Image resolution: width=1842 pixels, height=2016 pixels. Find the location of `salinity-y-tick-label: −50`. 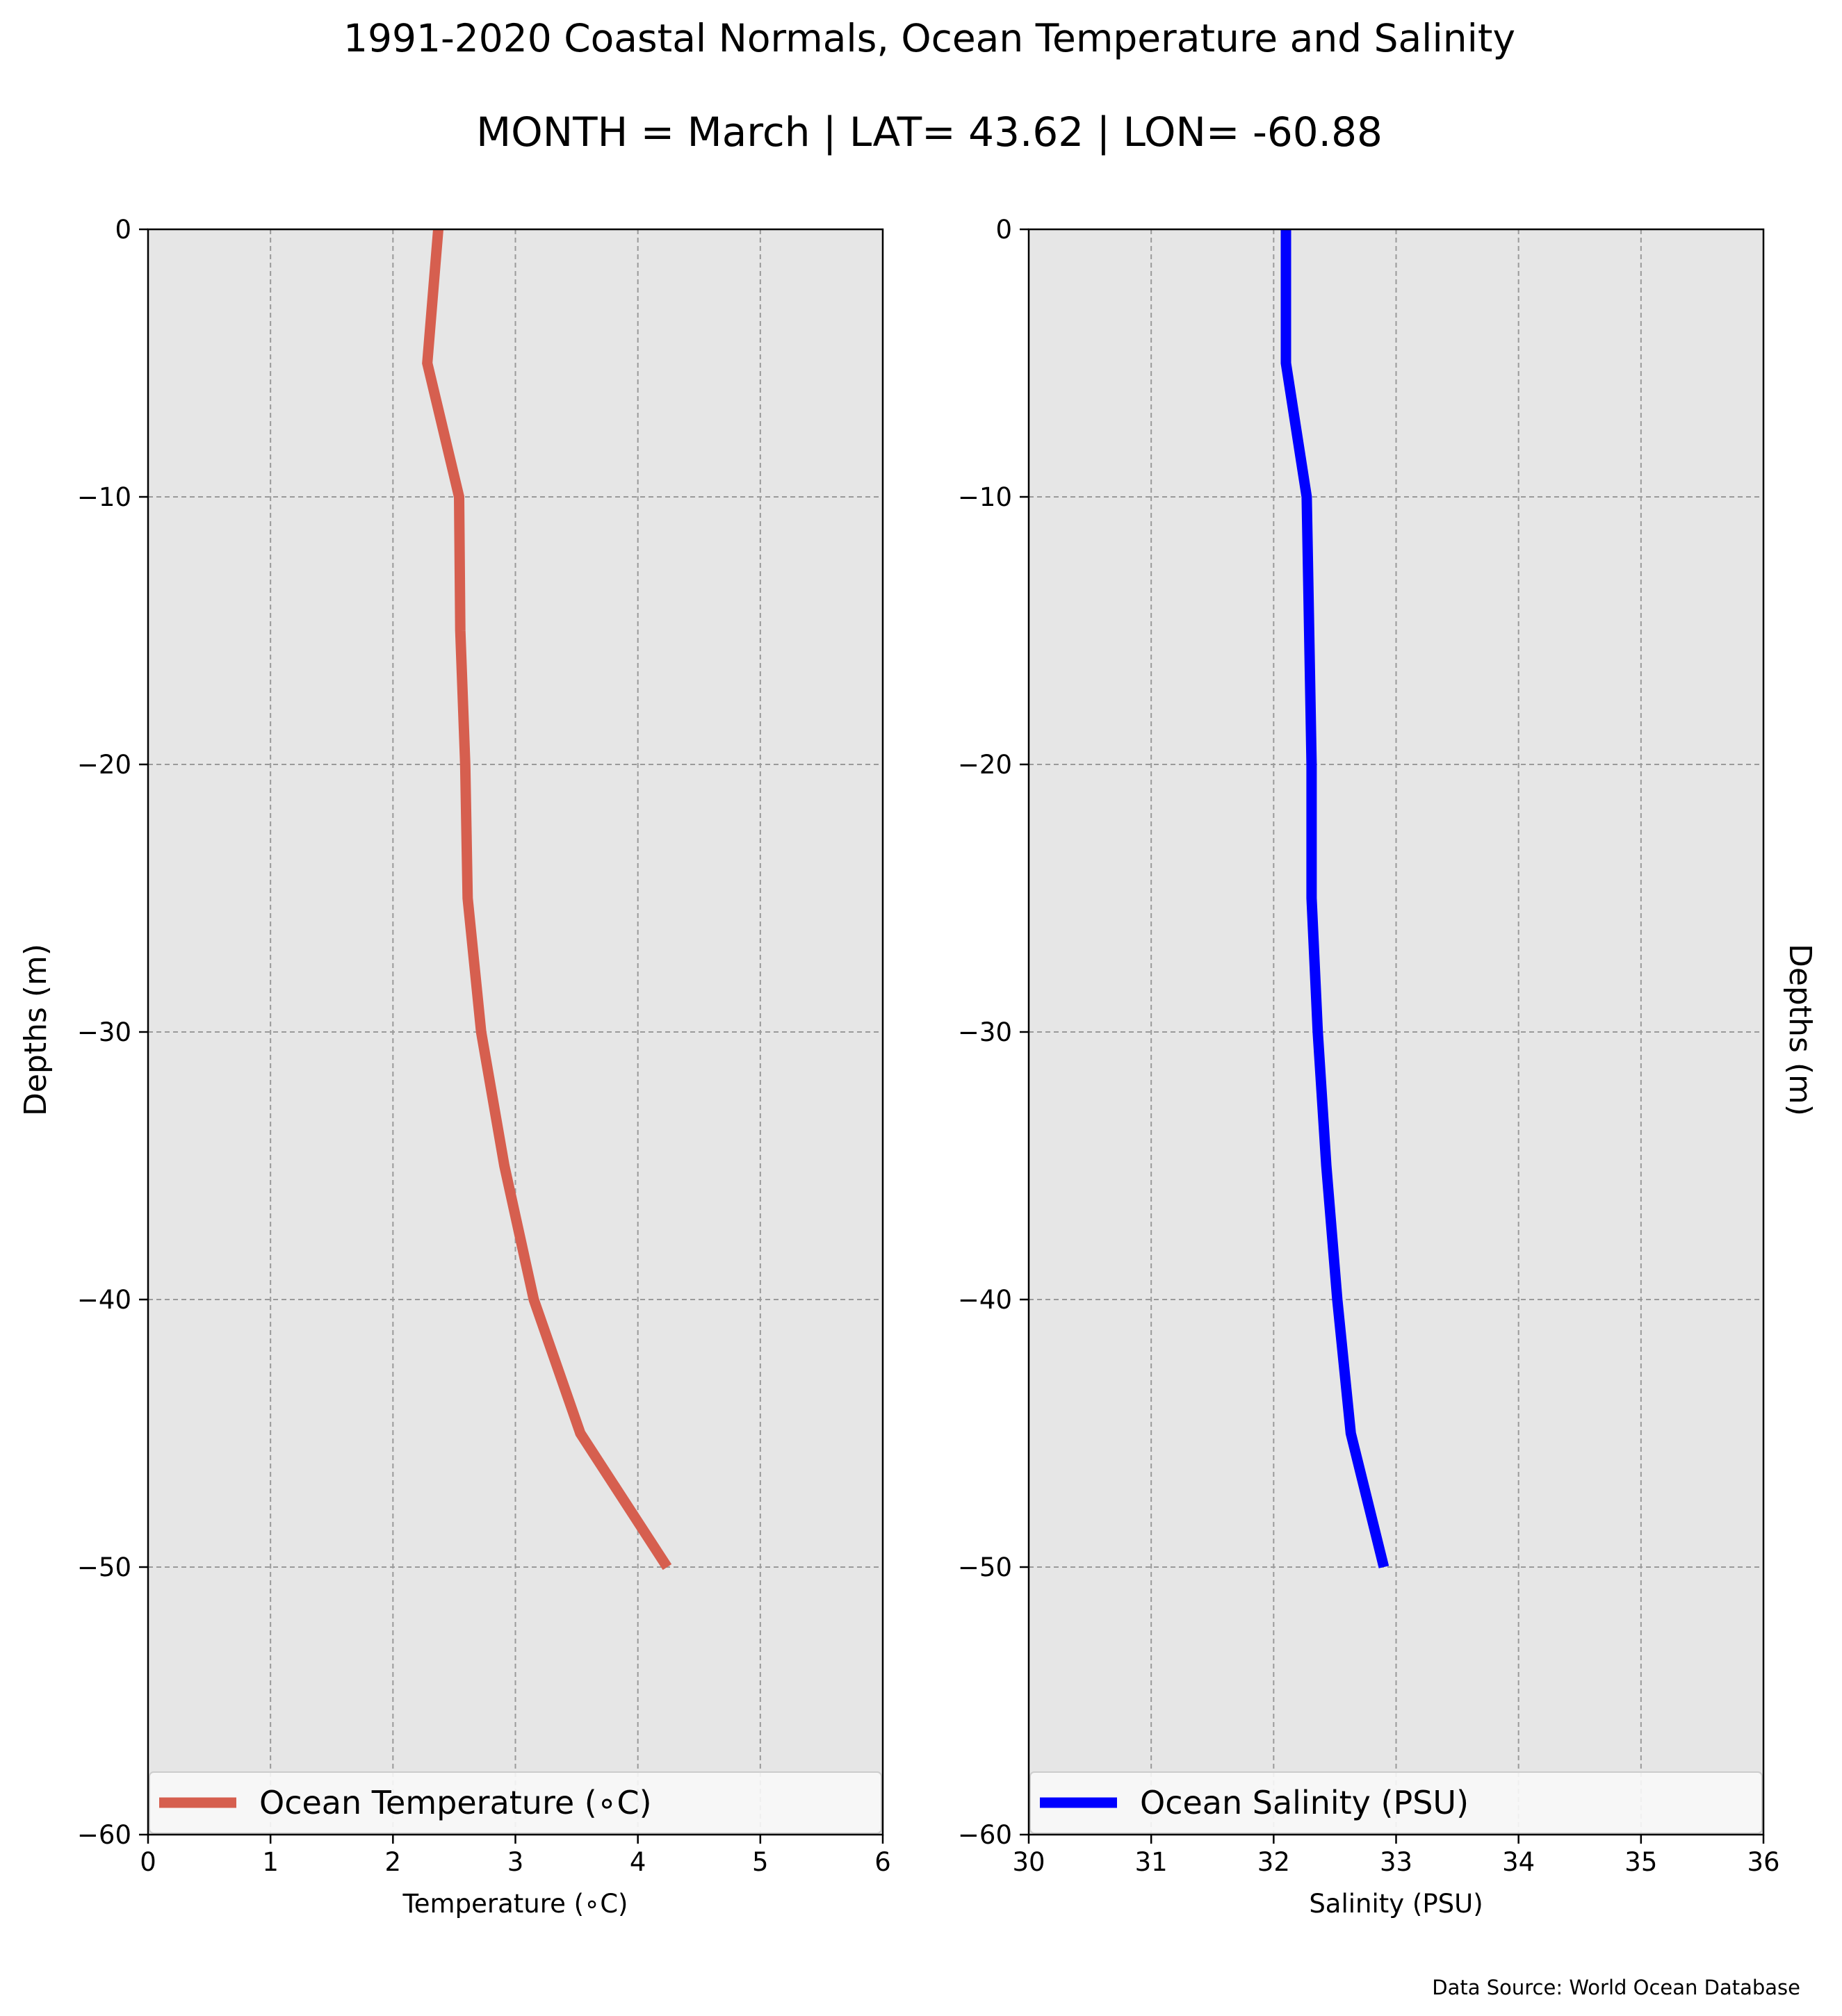

salinity-y-tick-label: −50 is located at coordinates (985, 1567).